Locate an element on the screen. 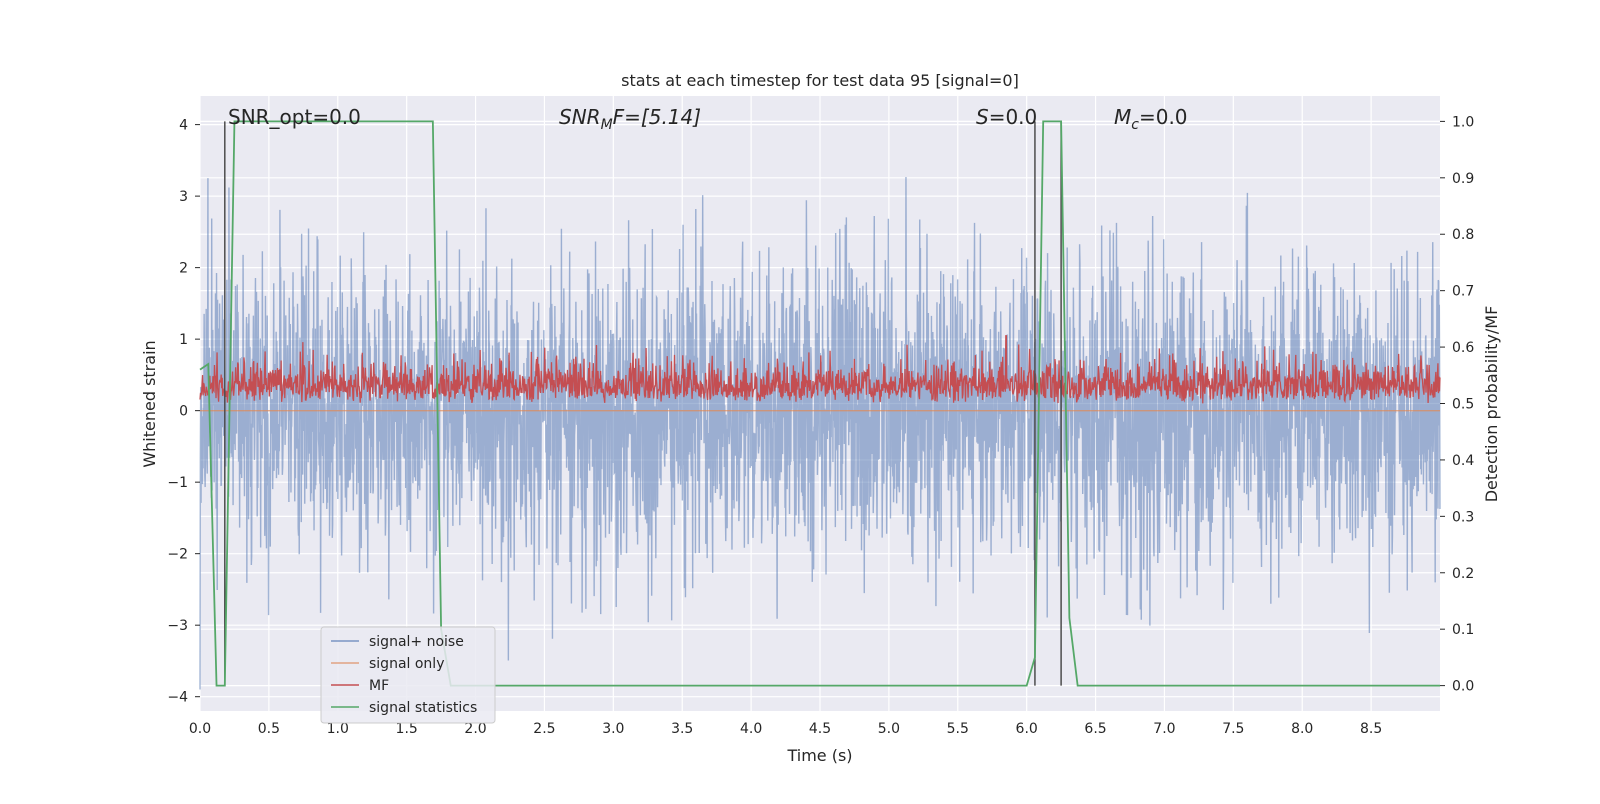 The image size is (1600, 804). x-tick-label: 5.0 is located at coordinates (889, 729).